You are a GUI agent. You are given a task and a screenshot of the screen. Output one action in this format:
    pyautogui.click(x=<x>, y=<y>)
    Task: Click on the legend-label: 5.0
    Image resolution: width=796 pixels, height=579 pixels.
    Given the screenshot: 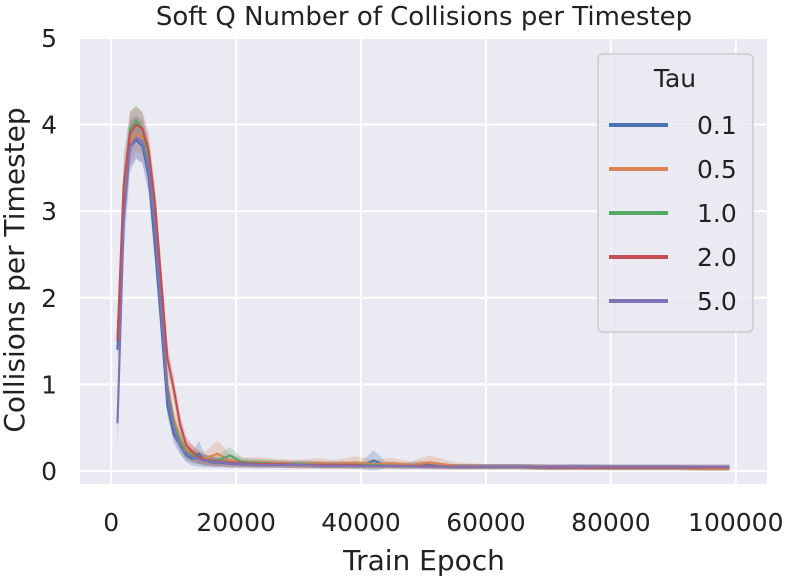 What is the action you would take?
    pyautogui.click(x=717, y=301)
    